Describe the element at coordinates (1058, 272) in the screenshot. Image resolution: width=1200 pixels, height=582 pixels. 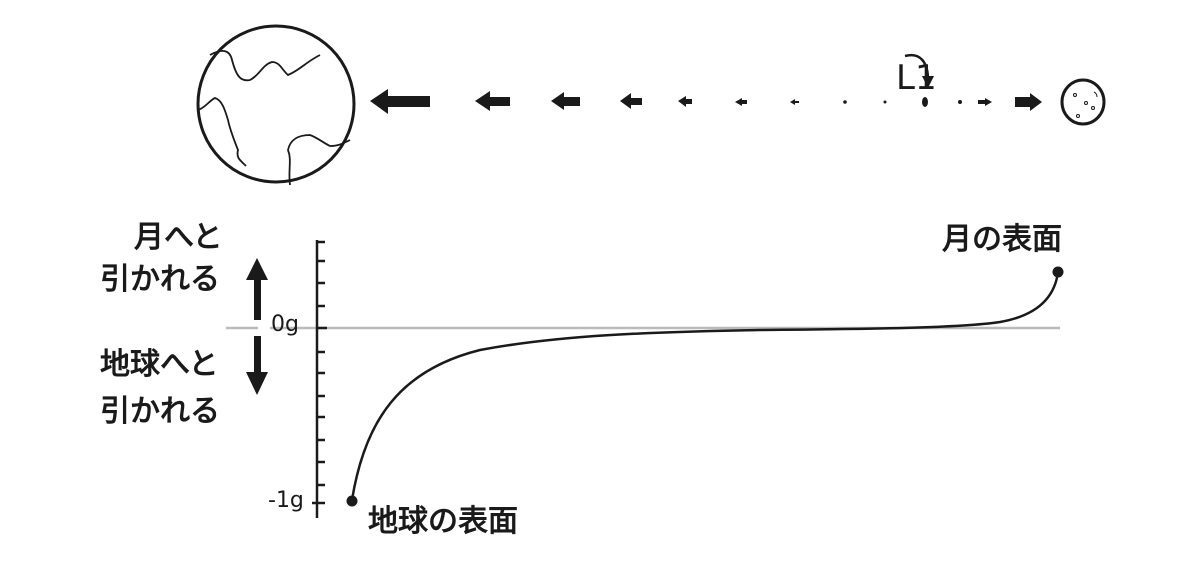
I see `moon-surface-point` at that location.